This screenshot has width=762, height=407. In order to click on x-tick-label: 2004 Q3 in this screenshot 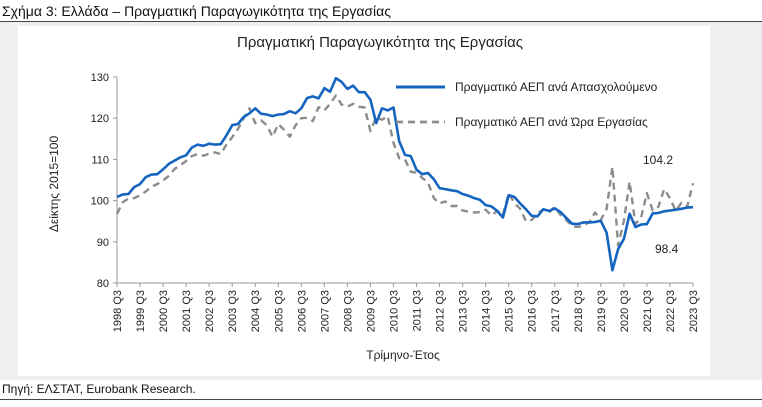, I will do `click(256, 311)`.